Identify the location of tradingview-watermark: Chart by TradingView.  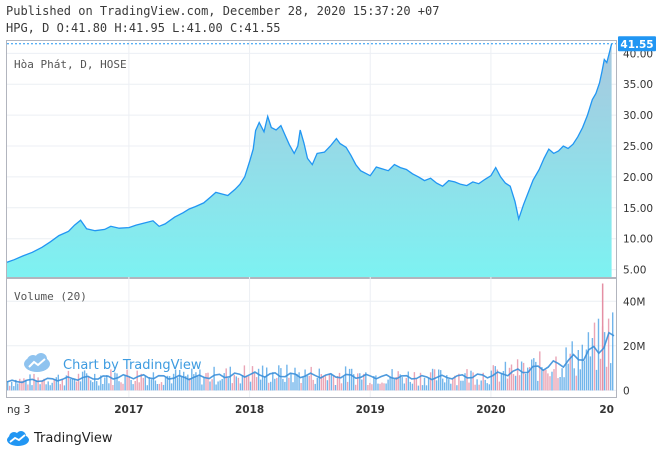
(113, 363).